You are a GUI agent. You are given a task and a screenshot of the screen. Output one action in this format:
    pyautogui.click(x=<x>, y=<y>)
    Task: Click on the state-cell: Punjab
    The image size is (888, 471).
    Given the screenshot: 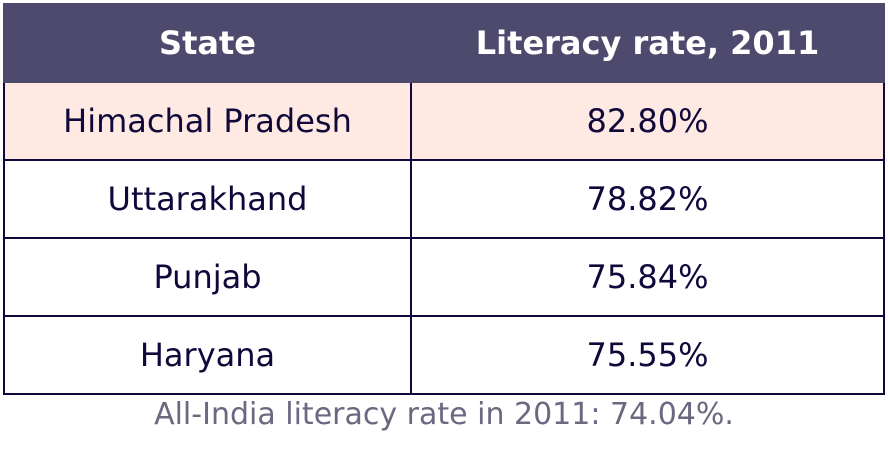 What is the action you would take?
    pyautogui.click(x=207, y=277)
    